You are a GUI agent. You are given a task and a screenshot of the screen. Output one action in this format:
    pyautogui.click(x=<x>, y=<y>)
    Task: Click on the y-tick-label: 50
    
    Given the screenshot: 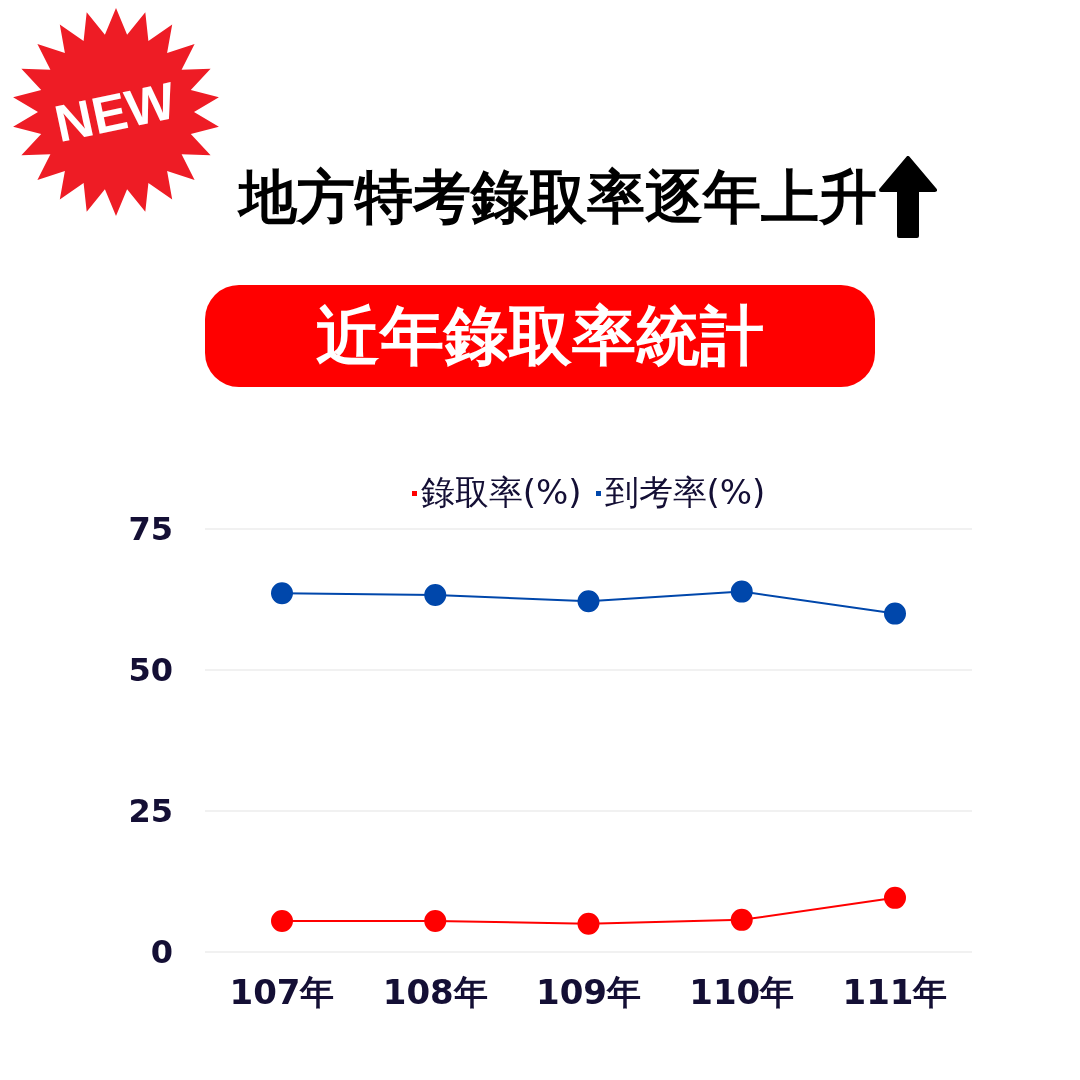 What is the action you would take?
    pyautogui.click(x=150, y=670)
    